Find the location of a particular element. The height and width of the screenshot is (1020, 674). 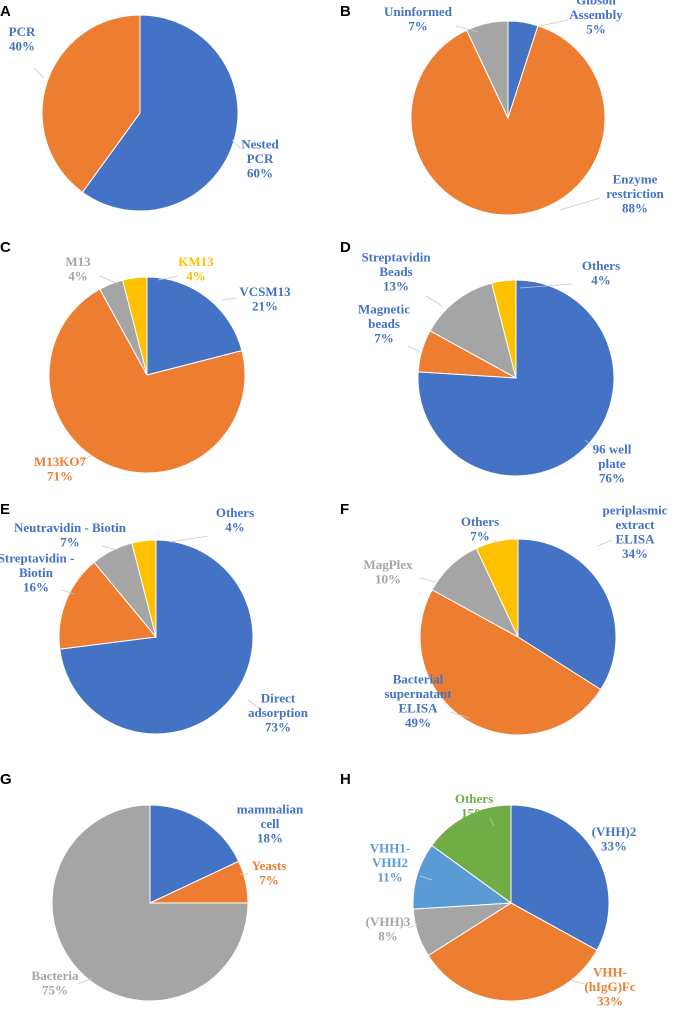

panel-letter-h: H is located at coordinates (345, 779).